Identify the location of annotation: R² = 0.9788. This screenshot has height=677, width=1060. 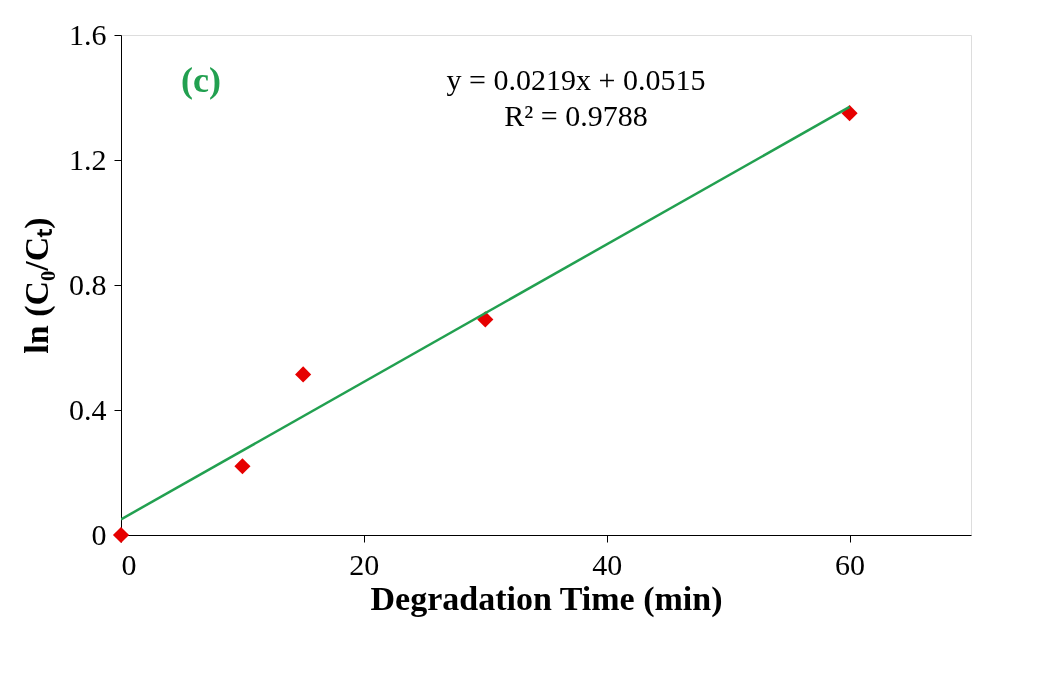
(576, 115).